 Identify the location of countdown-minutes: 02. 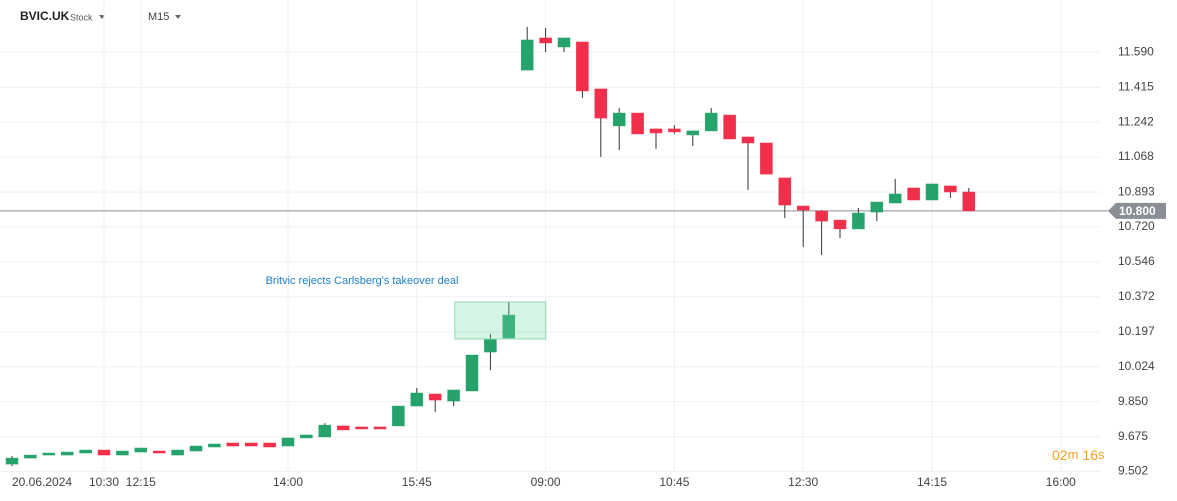
(1060, 455).